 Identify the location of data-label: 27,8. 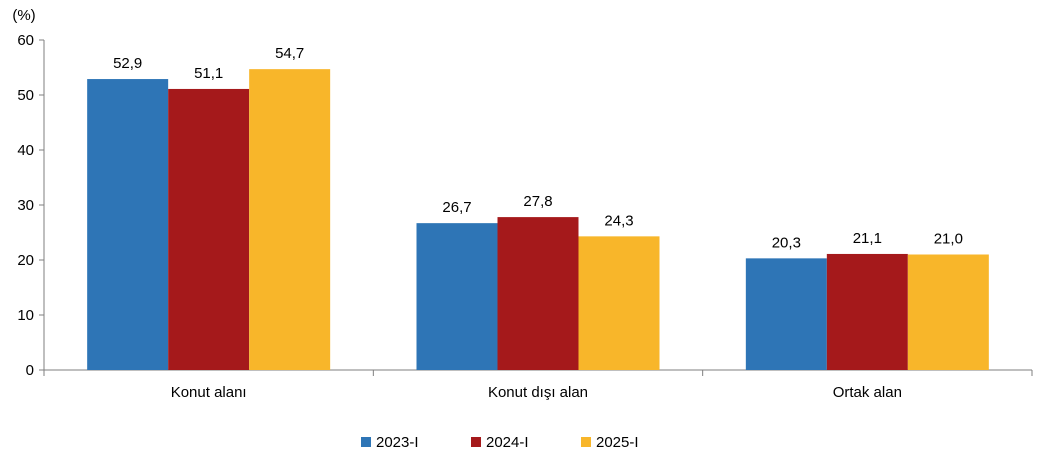
(537, 201).